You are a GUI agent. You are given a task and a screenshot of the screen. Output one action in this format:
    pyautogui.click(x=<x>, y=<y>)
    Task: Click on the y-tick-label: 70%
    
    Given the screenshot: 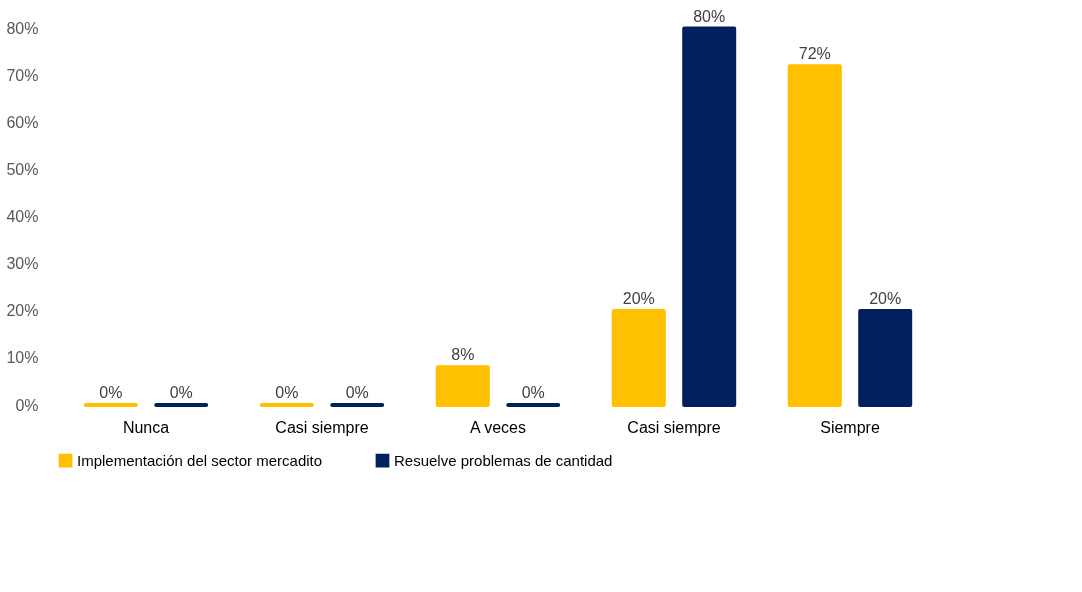 What is the action you would take?
    pyautogui.click(x=22, y=76)
    